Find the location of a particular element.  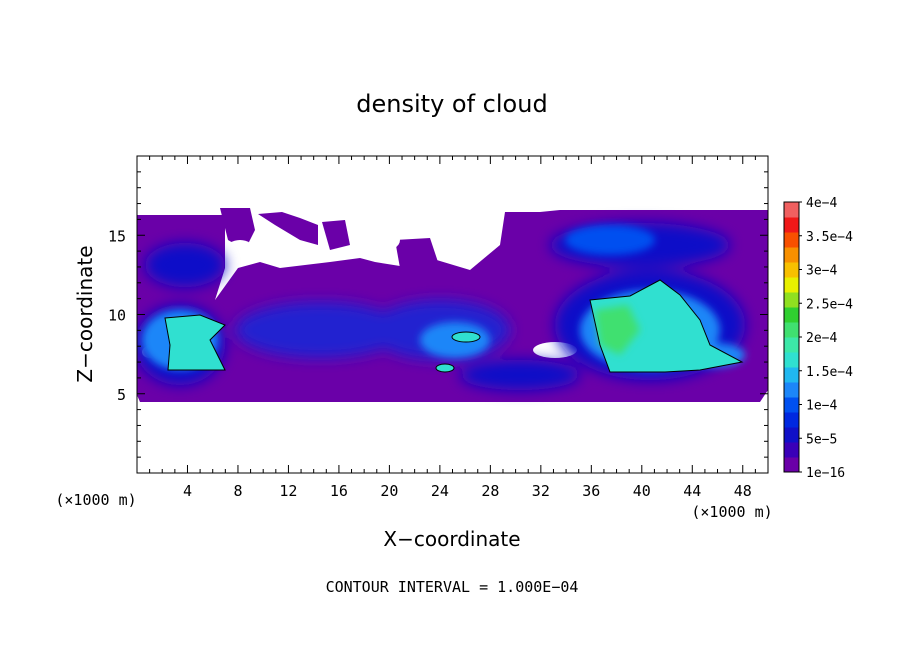

x-tick-label: 44 is located at coordinates (692, 491).